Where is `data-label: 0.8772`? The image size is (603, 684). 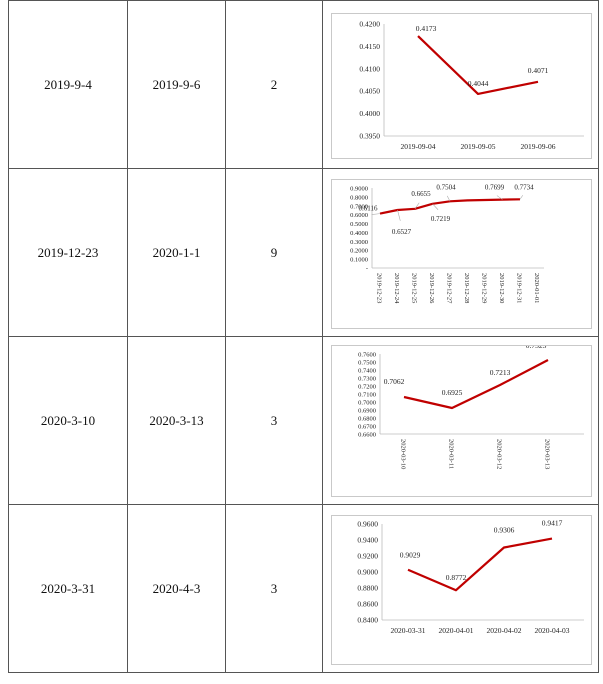 data-label: 0.8772 is located at coordinates (456, 577).